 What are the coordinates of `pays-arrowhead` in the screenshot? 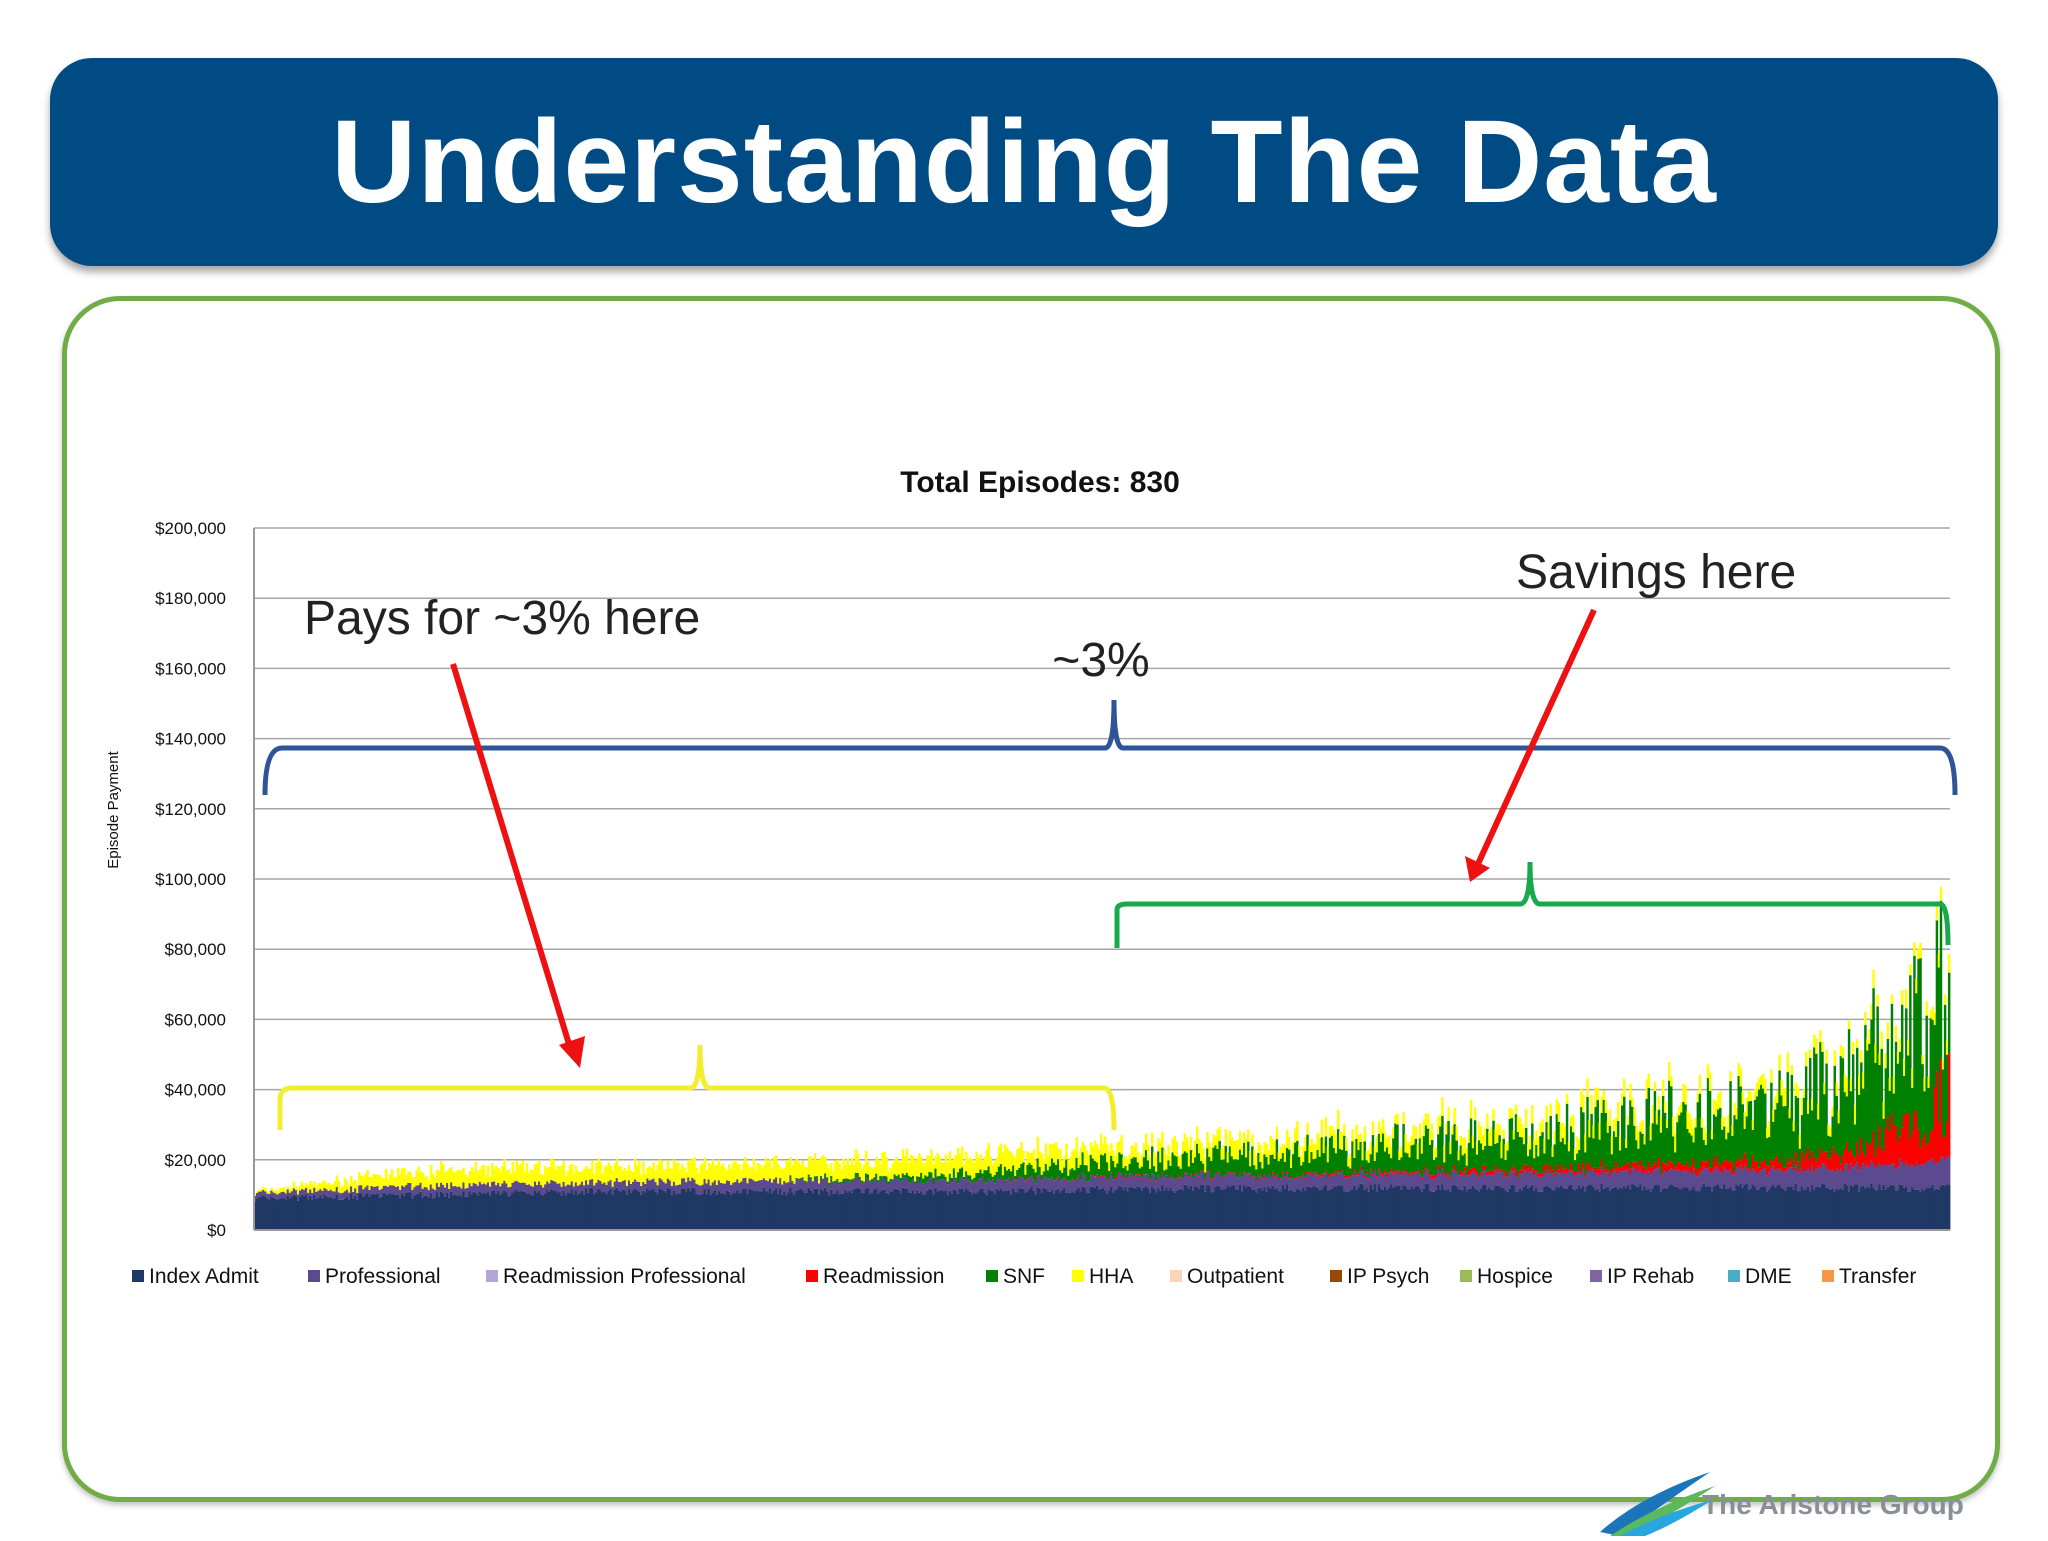 It's located at (572, 1052).